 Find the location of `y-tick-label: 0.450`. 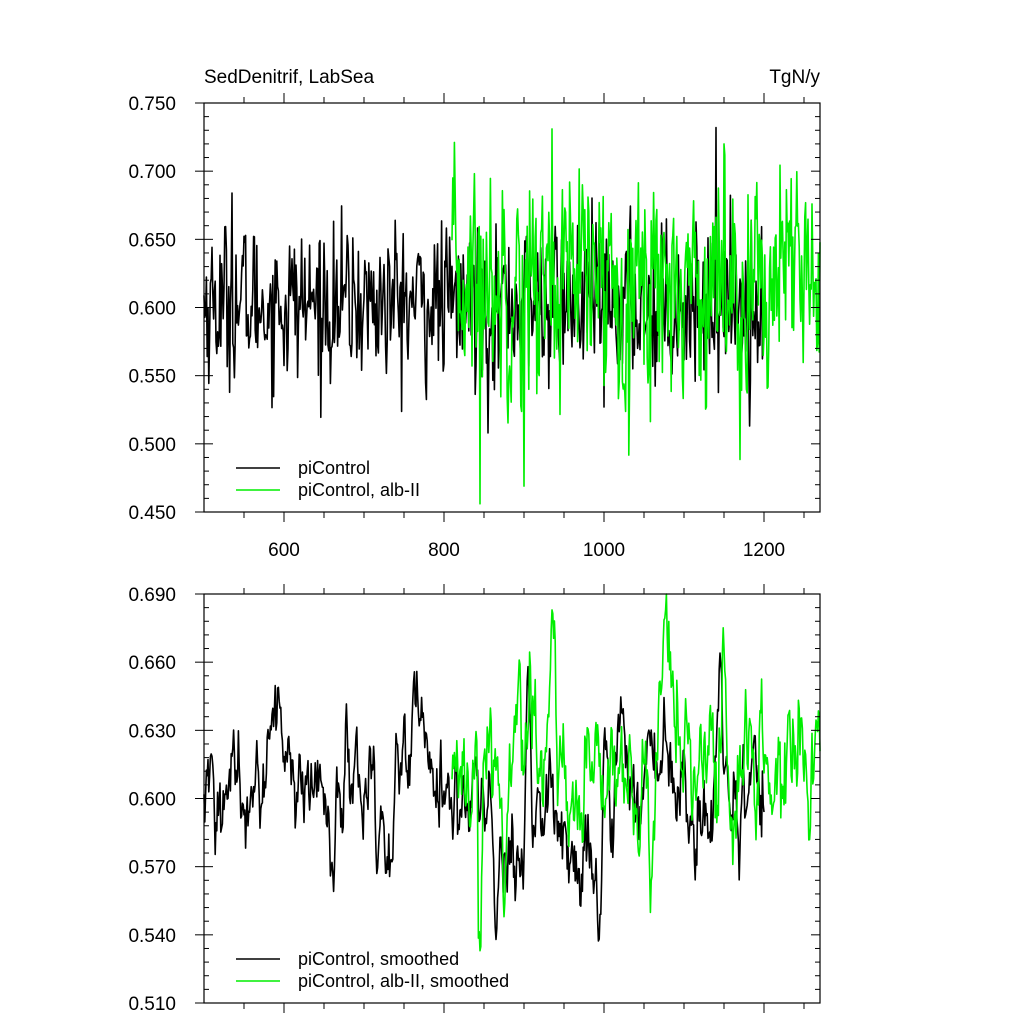

y-tick-label: 0.450 is located at coordinates (152, 513).